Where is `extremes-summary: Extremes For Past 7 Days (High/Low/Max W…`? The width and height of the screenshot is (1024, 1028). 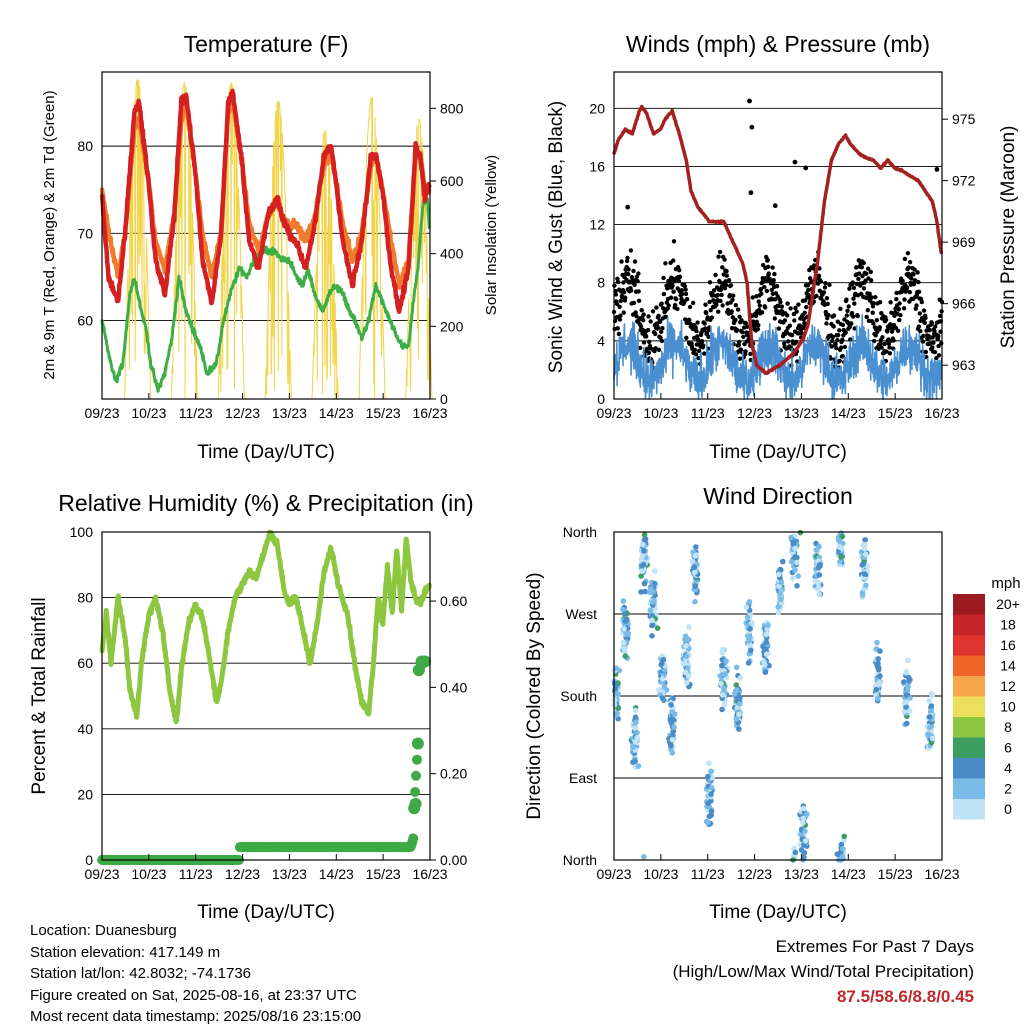
extremes-summary: Extremes For Past 7 Days (High/Low/Max W… is located at coordinates (823, 971).